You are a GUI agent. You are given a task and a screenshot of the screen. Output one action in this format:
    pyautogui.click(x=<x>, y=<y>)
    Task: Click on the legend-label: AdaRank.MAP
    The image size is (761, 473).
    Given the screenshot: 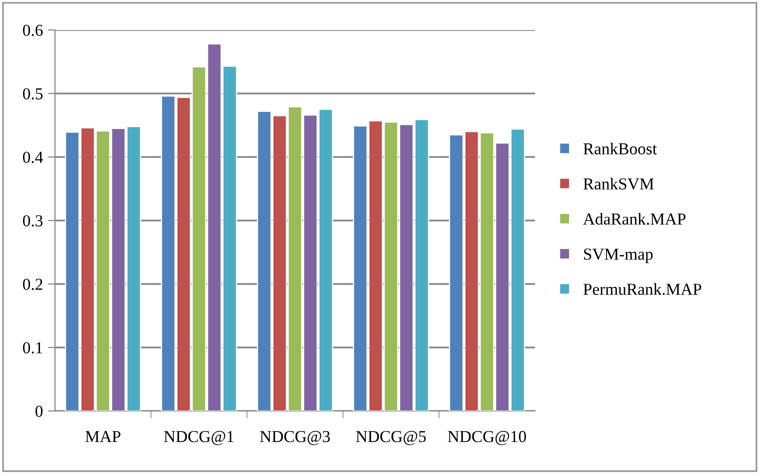 What is the action you would take?
    pyautogui.click(x=634, y=218)
    